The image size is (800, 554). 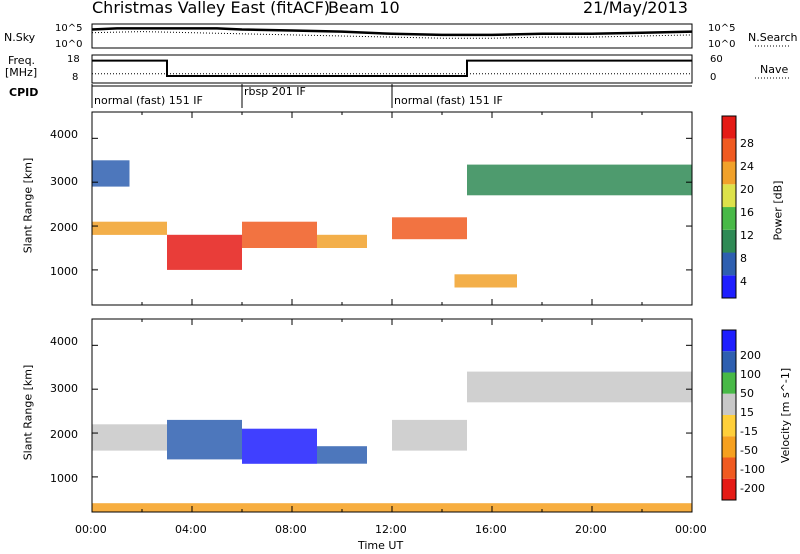 I want to click on cpid-segment-2: rbsp 201 IF, so click(x=275, y=91).